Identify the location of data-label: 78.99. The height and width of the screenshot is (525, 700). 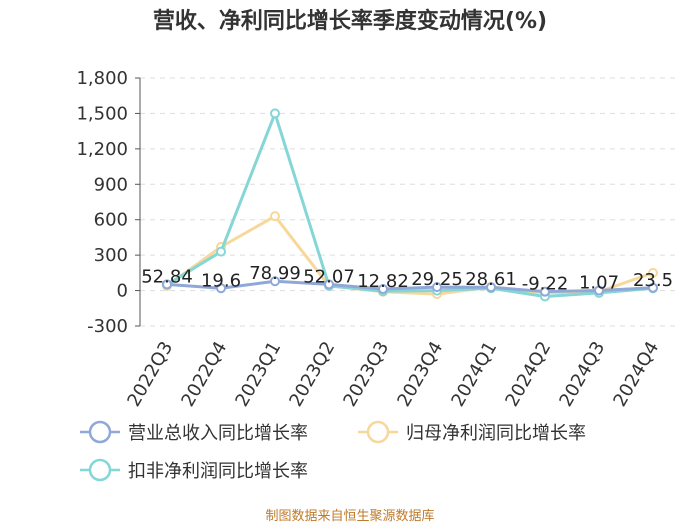
(275, 273).